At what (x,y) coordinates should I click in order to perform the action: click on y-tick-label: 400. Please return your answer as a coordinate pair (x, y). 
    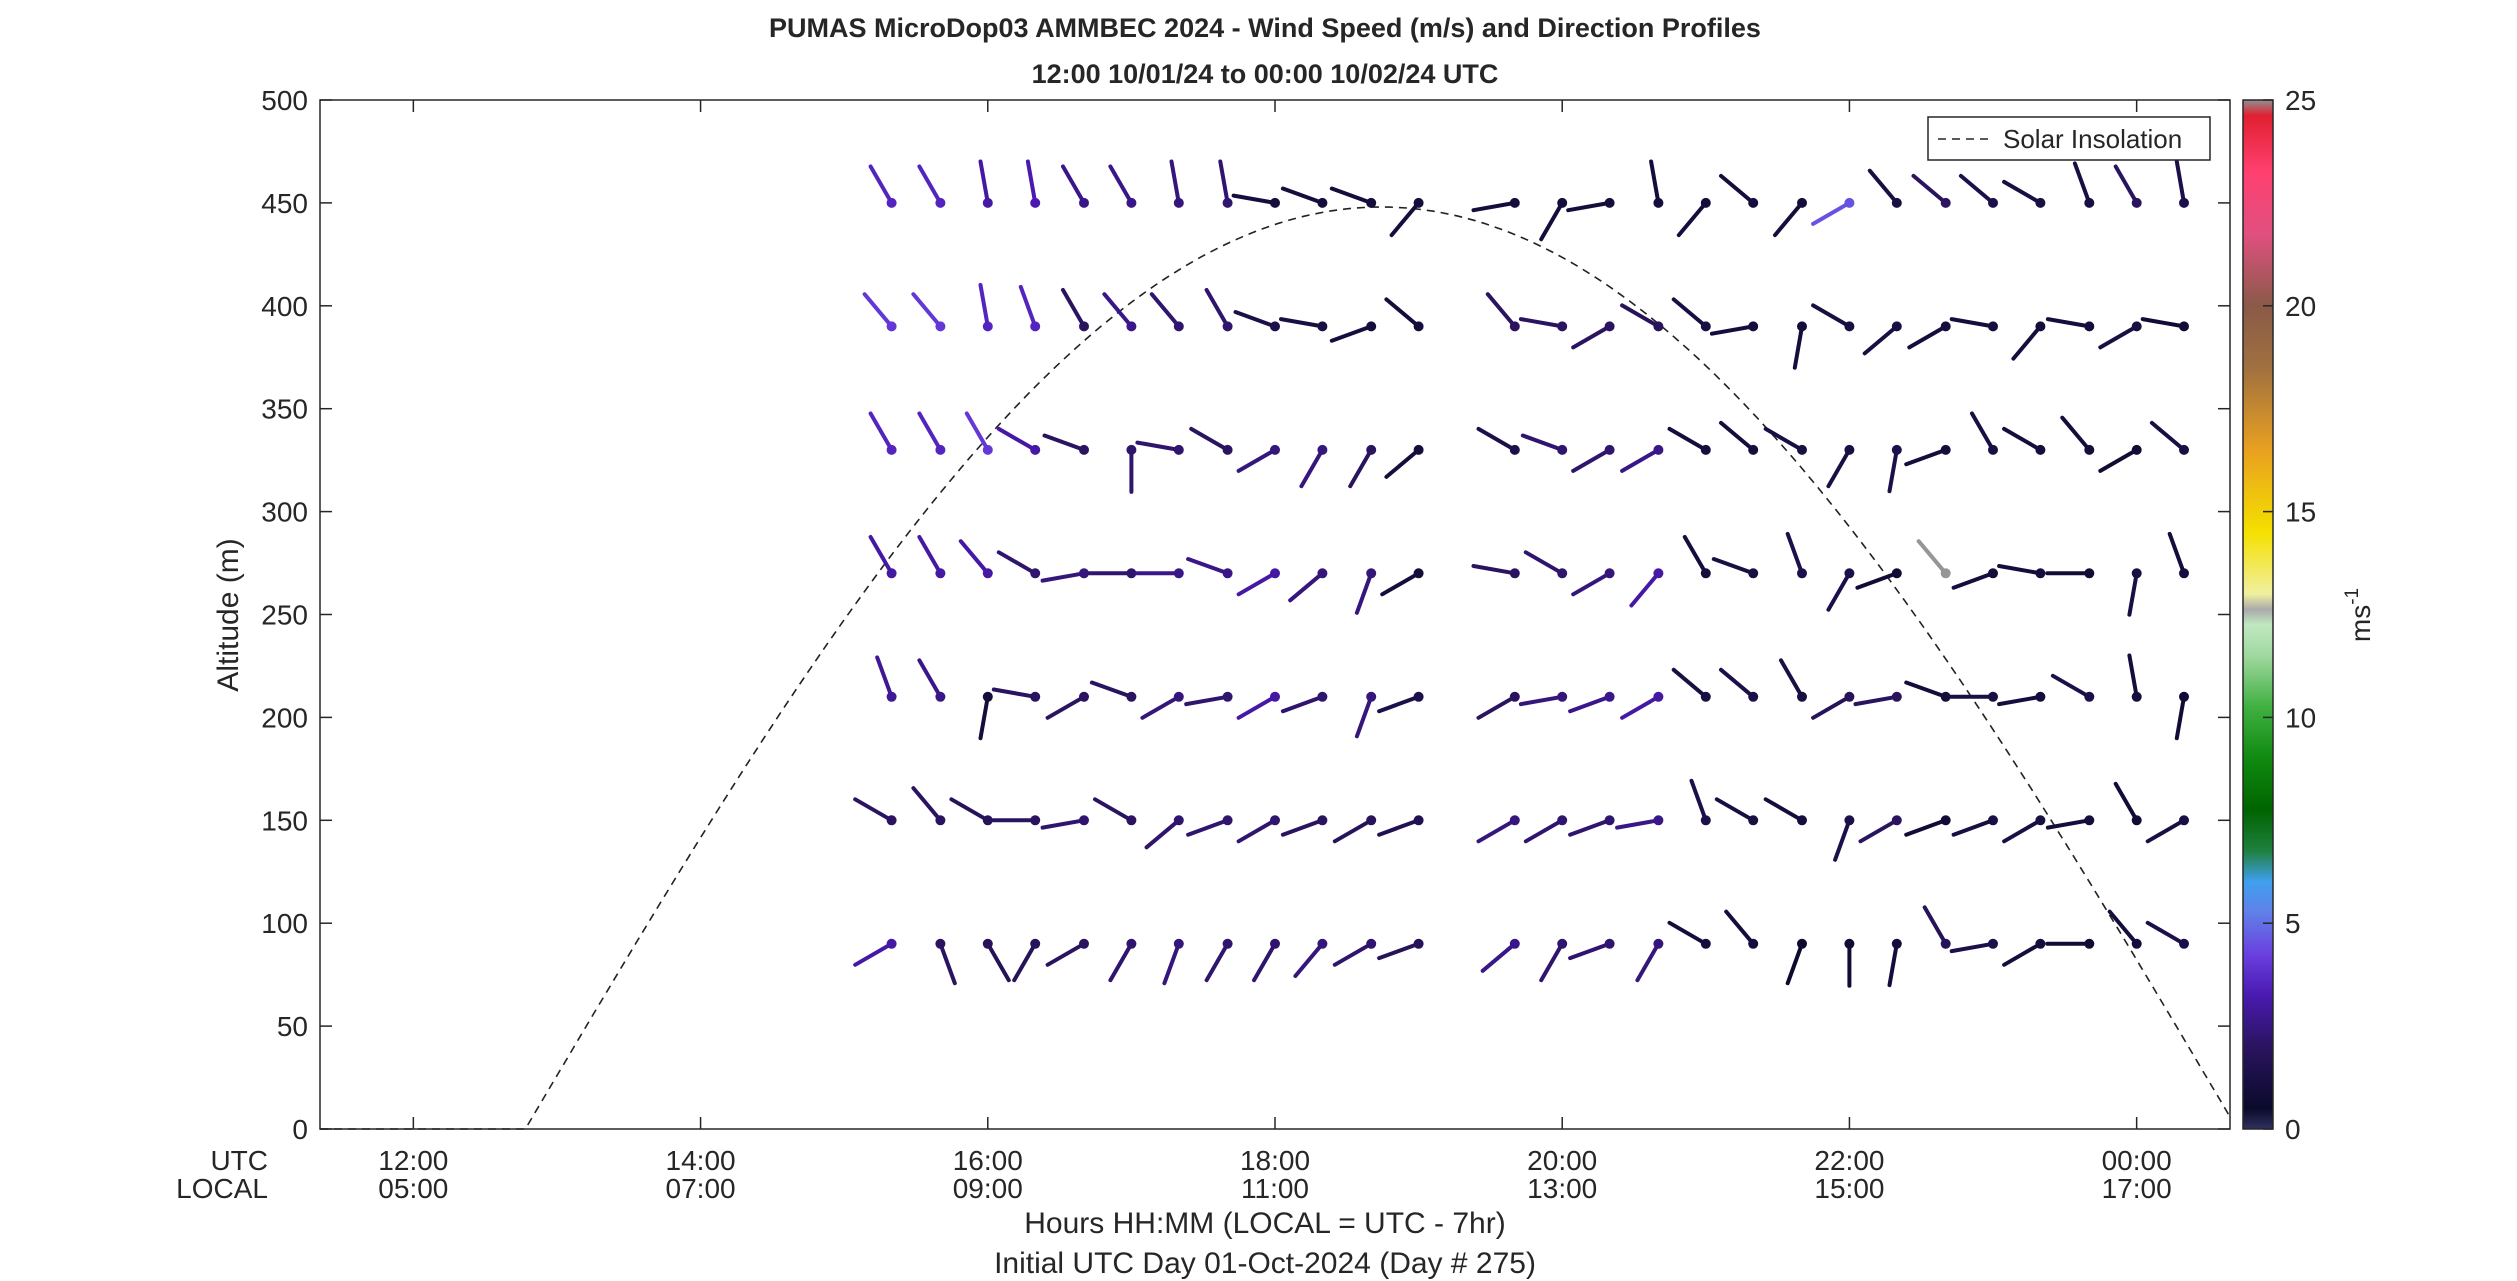
    Looking at the image, I should click on (284, 306).